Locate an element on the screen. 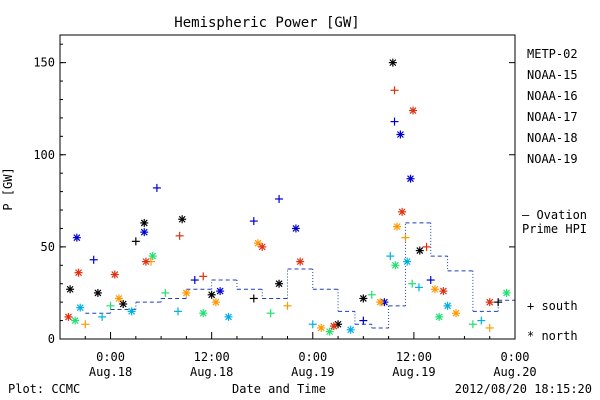 This screenshot has width=600, height=400. legend-entry: METP-02 is located at coordinates (552, 54).